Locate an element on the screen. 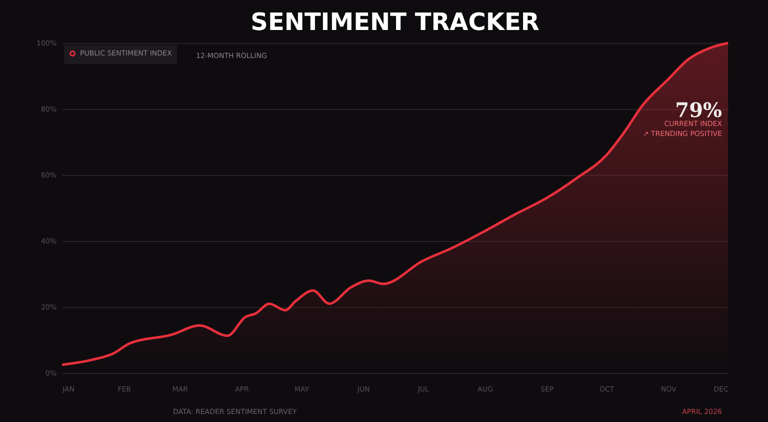  chart-title: SENTIMENT TRACKER is located at coordinates (395, 22).